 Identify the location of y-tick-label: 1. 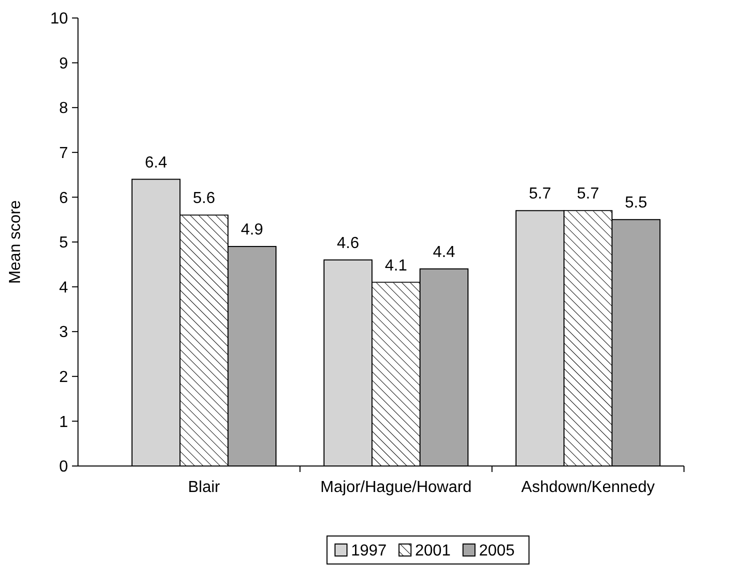
(63, 422).